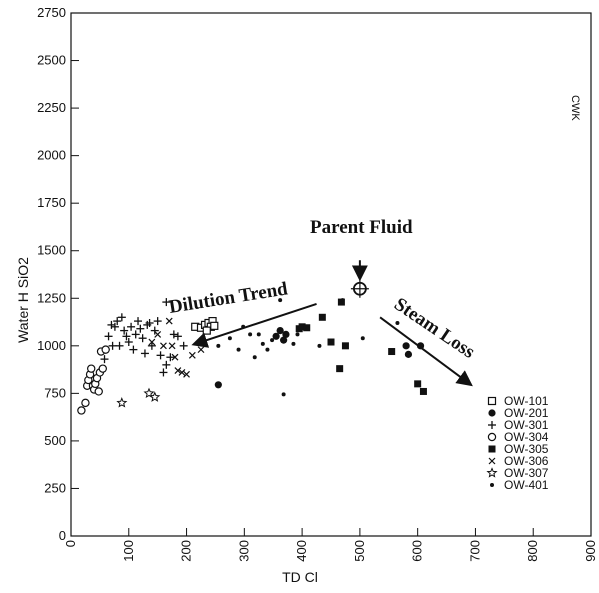 Image resolution: width=599 pixels, height=593 pixels. What do you see at coordinates (361, 227) in the screenshot?
I see `parent-fluid-label: Parent Fluid` at bounding box center [361, 227].